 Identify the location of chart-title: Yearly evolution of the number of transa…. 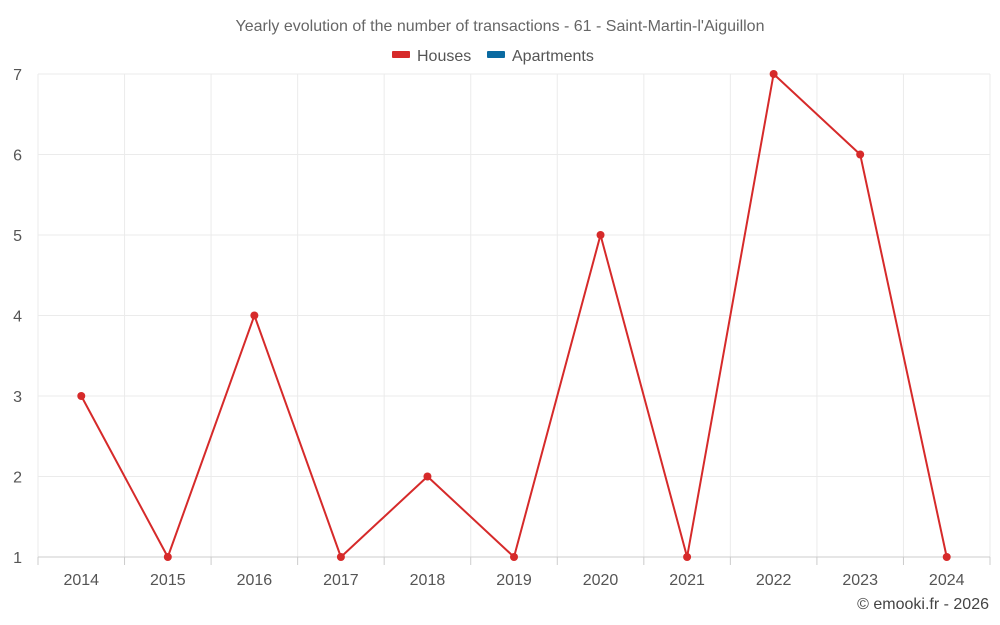
(500, 26).